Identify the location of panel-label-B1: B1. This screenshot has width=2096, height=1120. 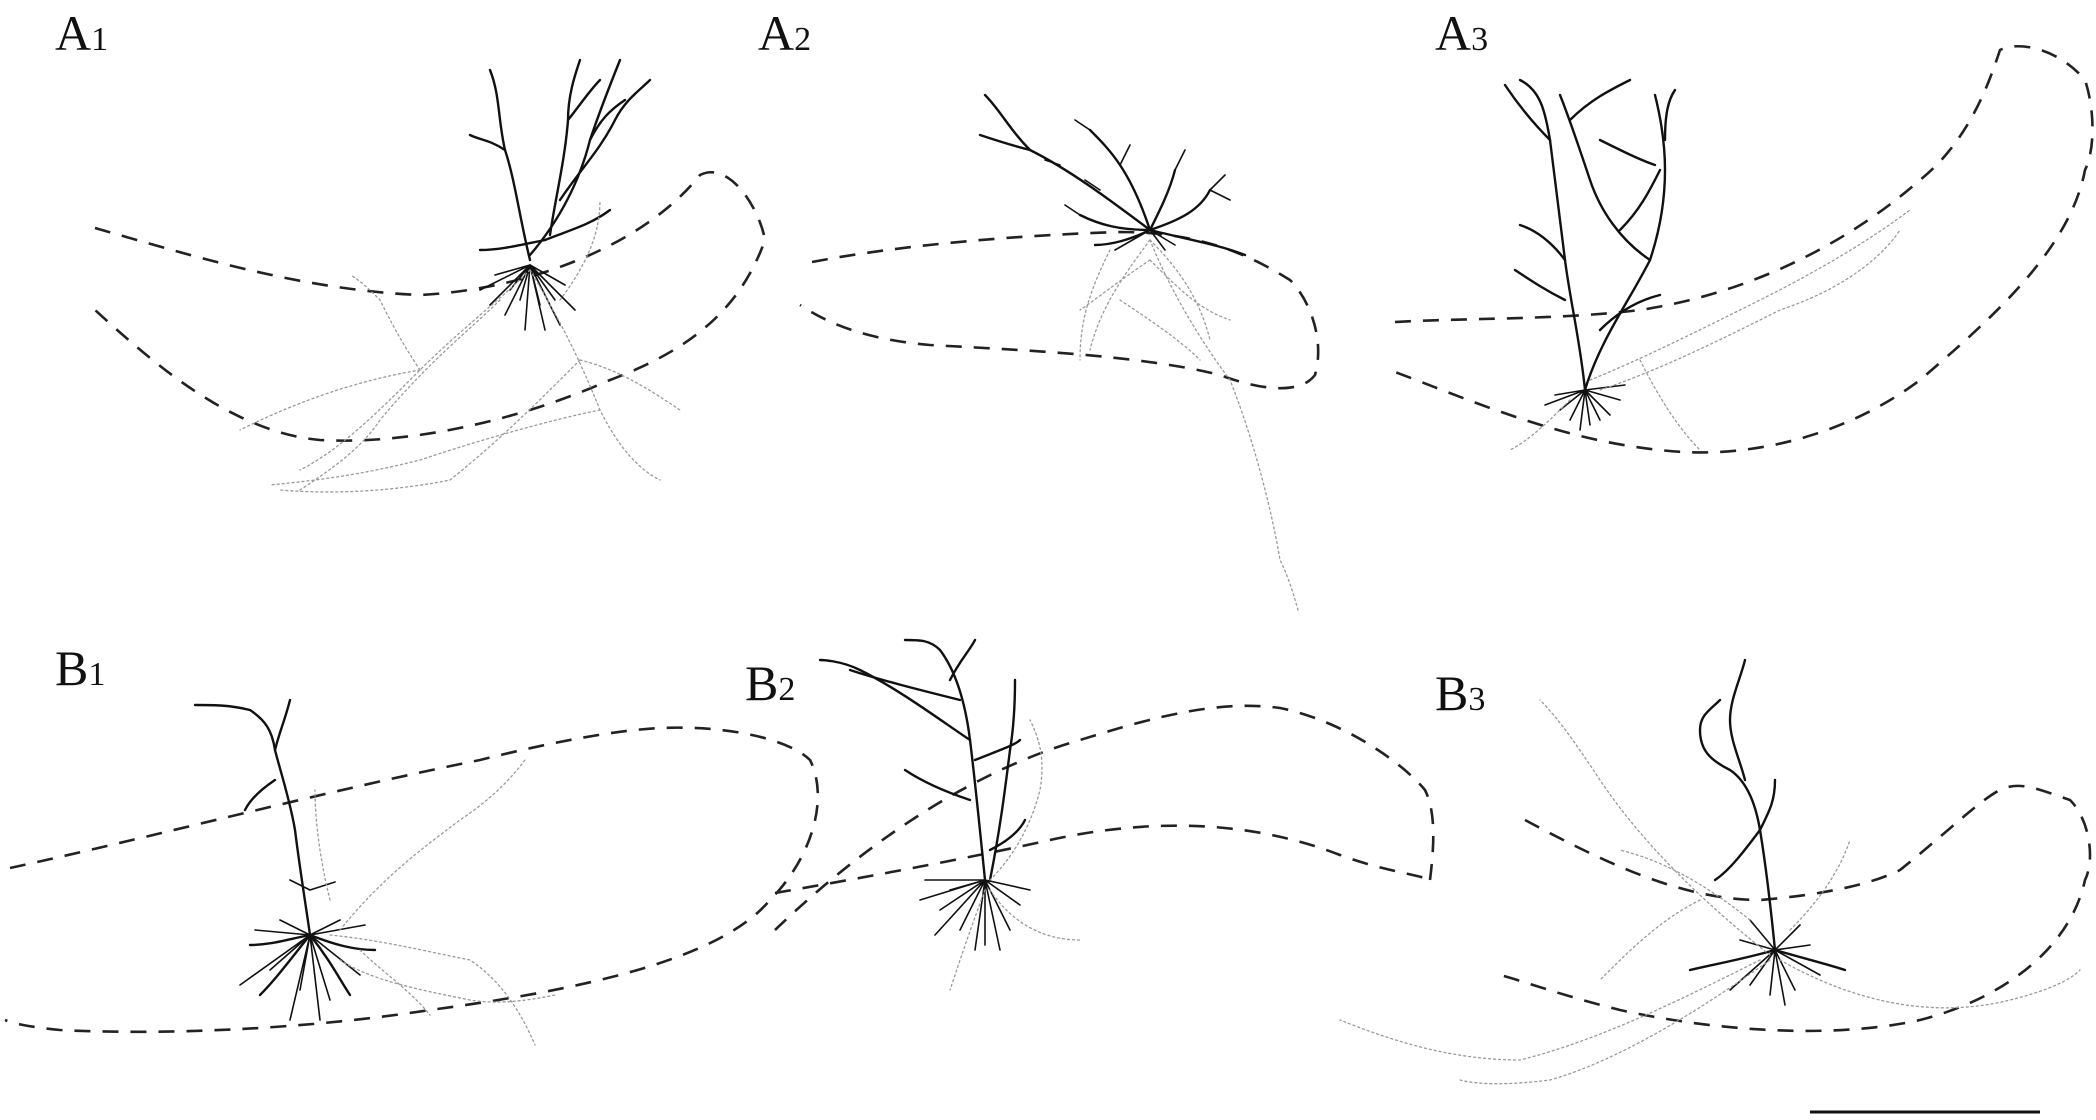
(80, 668).